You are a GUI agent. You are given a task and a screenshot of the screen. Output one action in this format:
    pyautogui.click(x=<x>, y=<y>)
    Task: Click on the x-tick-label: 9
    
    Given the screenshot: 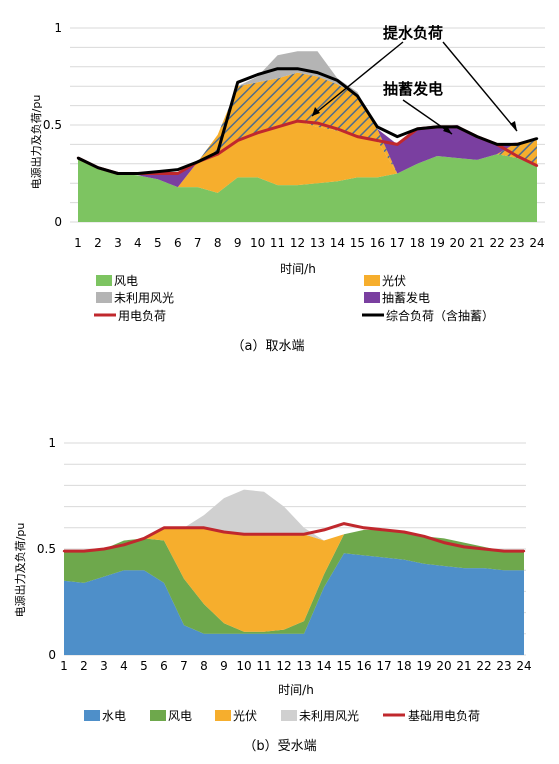 What is the action you would take?
    pyautogui.click(x=238, y=243)
    